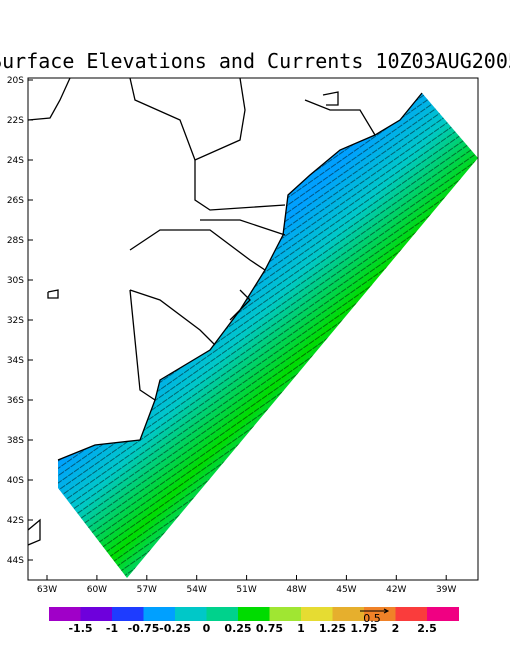 This screenshot has height=664, width=510. Describe the element at coordinates (97, 590) in the screenshot. I see `lon-label: 60W` at that location.